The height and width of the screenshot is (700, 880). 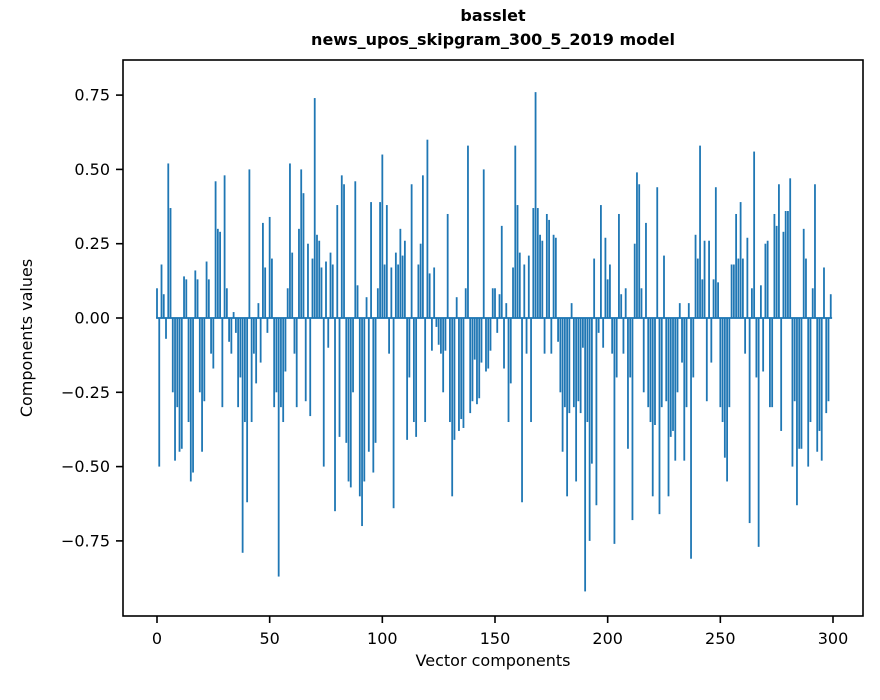 What do you see at coordinates (493, 660) in the screenshot?
I see `x-axis-label: Vector components` at bounding box center [493, 660].